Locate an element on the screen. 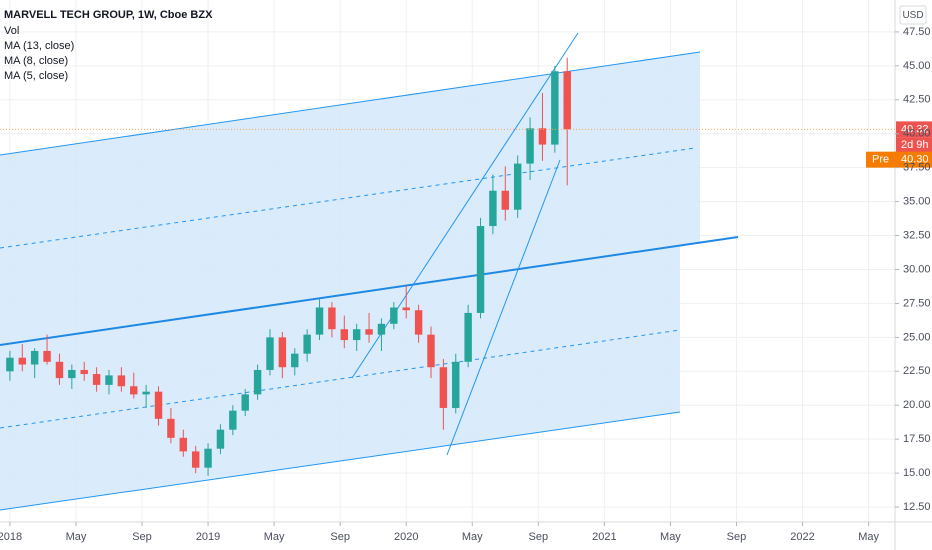 Image resolution: width=932 pixels, height=550 pixels. y-tick-label: 35.00 is located at coordinates (917, 202).